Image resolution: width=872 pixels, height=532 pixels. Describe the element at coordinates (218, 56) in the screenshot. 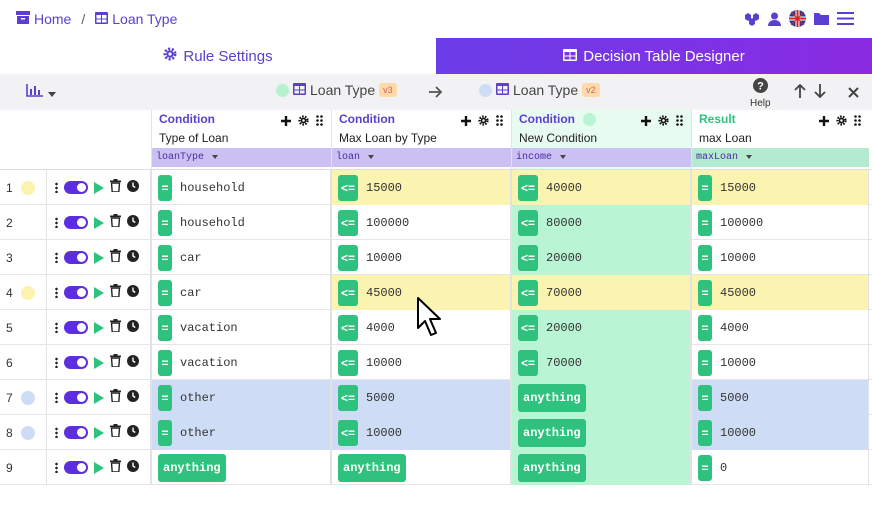

I see `tab-rule-settings: Rule Settings` at that location.